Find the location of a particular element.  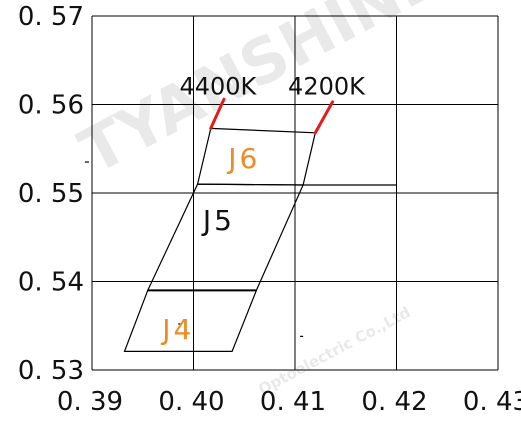

isotherm-label-4200k: 4200K is located at coordinates (327, 87).